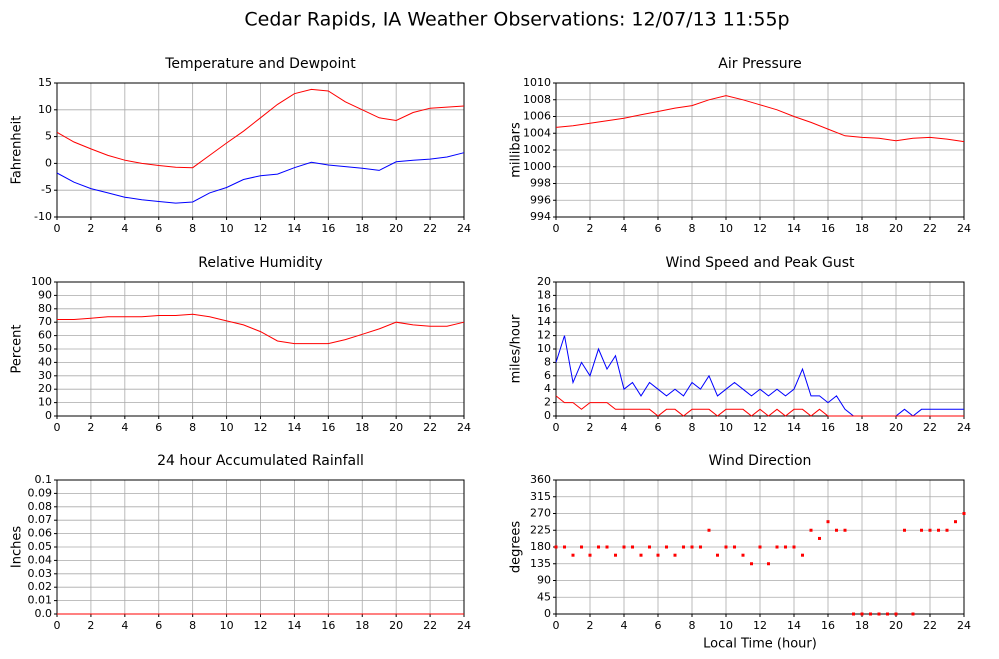 The image size is (999, 659). I want to click on y-tick-label: 0.07, so click(40, 519).